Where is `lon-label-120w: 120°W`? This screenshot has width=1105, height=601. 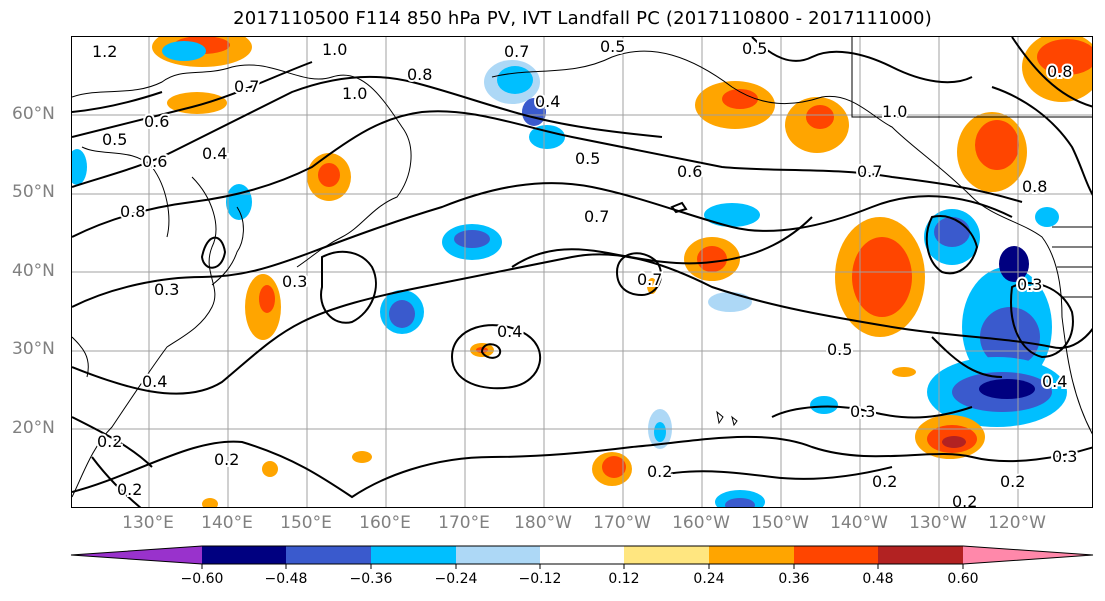 lon-label-120w: 120°W is located at coordinates (1017, 523).